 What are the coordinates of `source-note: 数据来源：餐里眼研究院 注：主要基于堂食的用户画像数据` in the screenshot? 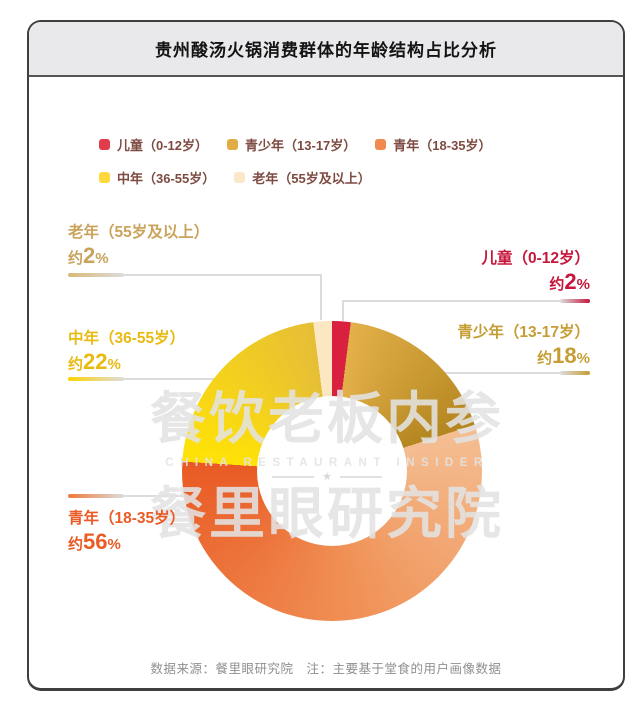 It's located at (326, 669).